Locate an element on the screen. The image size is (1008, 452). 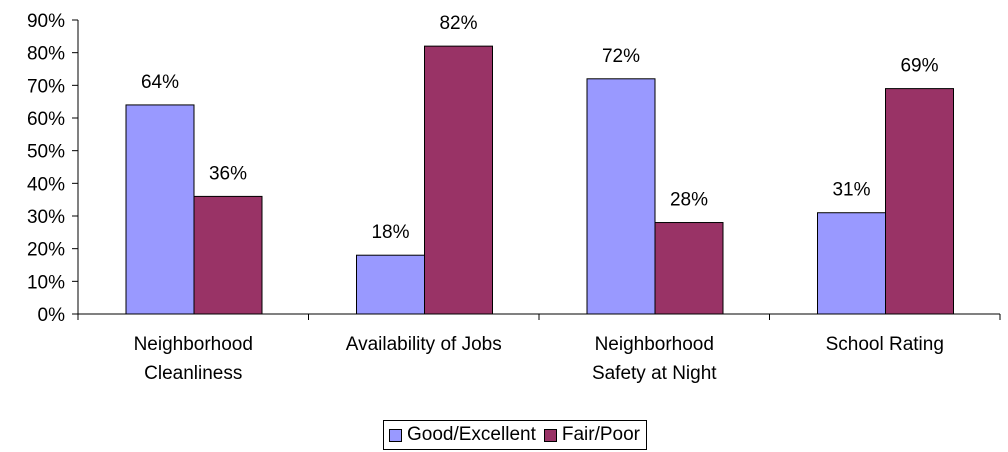
data-label-fair-poor: 82% is located at coordinates (458, 23).